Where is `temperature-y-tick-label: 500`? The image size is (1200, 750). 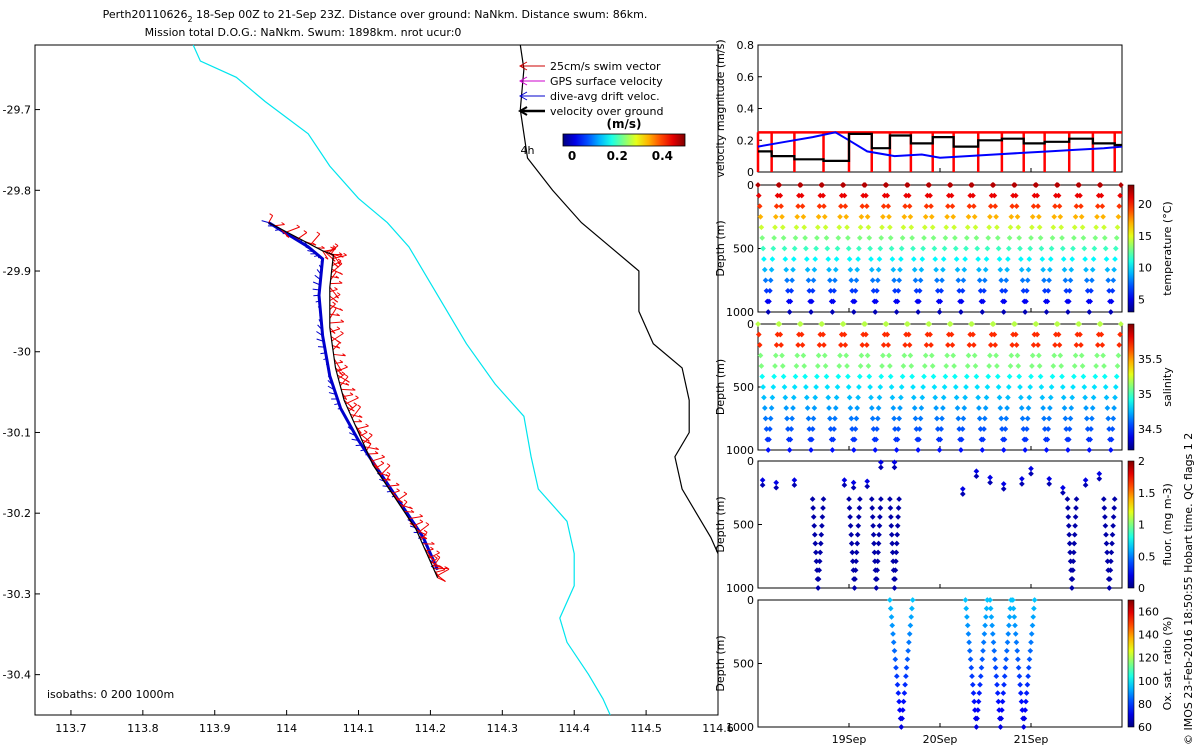 temperature-y-tick-label: 500 is located at coordinates (743, 249).